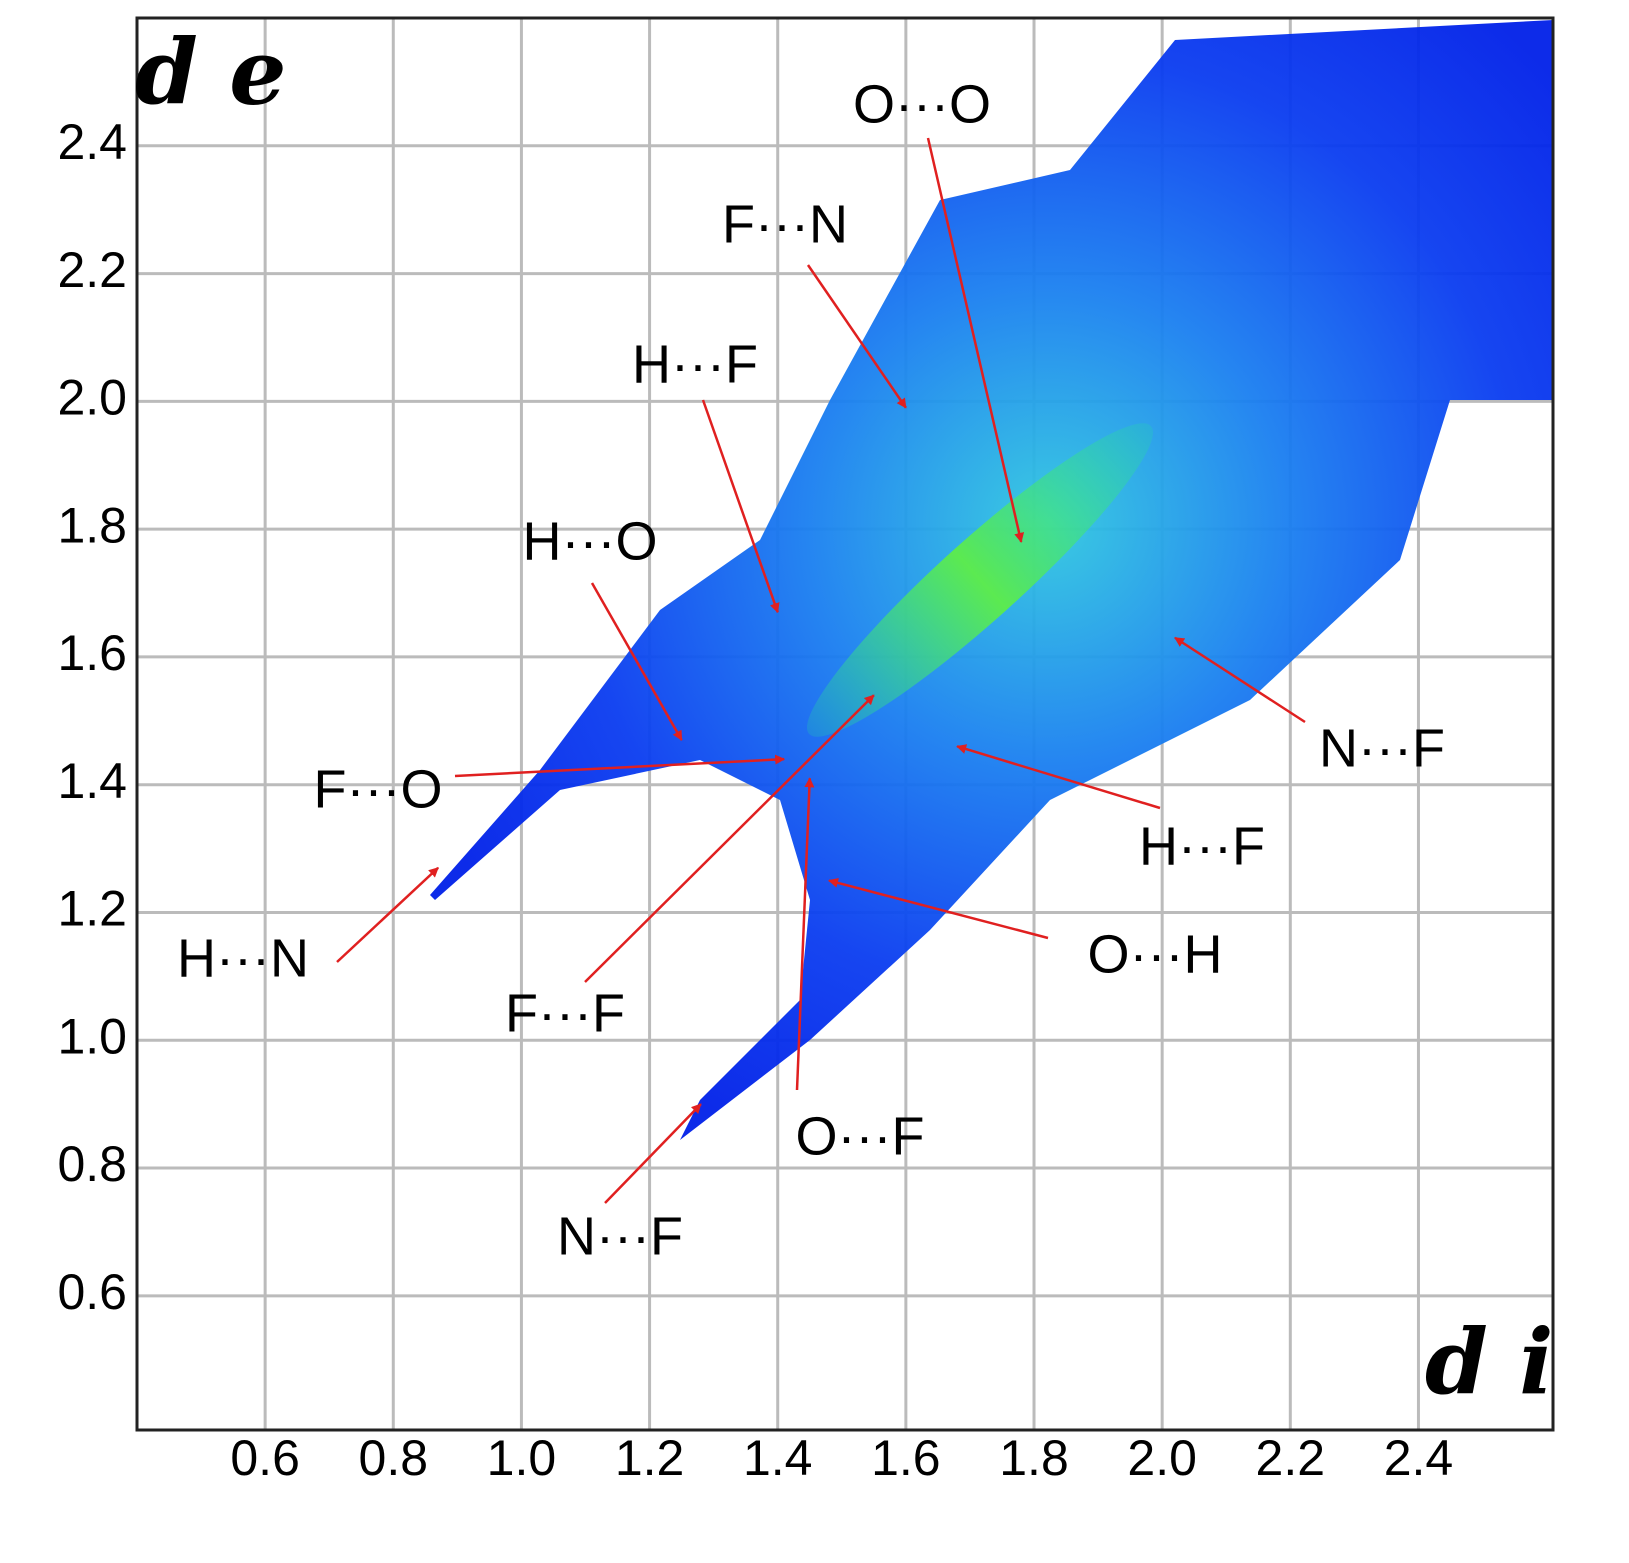 The height and width of the screenshot is (1563, 1629). I want to click on x-tick-label: 0.8, so click(394, 1458).